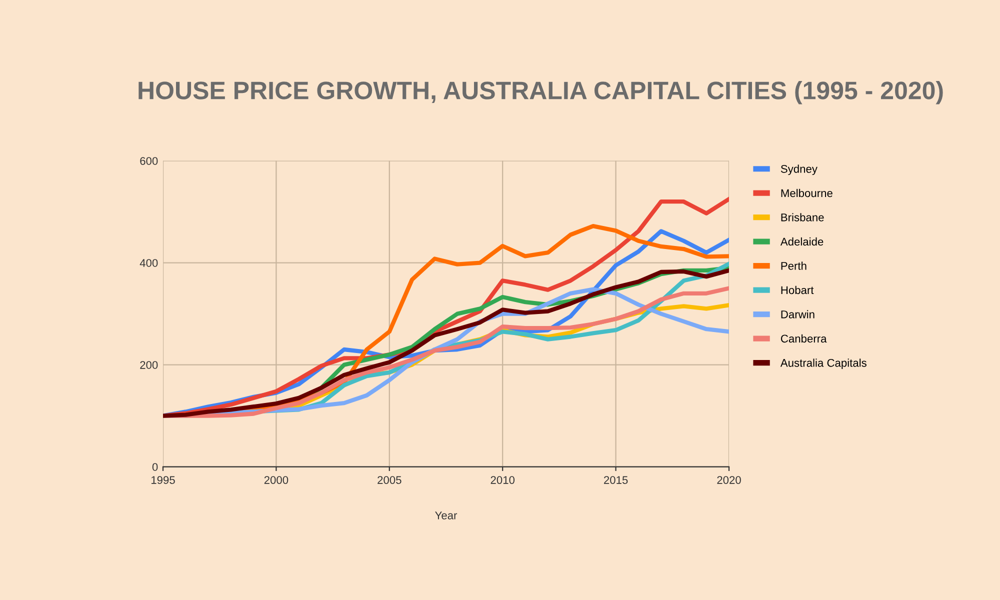 The height and width of the screenshot is (600, 1000). I want to click on legend-label: Perth, so click(793, 266).